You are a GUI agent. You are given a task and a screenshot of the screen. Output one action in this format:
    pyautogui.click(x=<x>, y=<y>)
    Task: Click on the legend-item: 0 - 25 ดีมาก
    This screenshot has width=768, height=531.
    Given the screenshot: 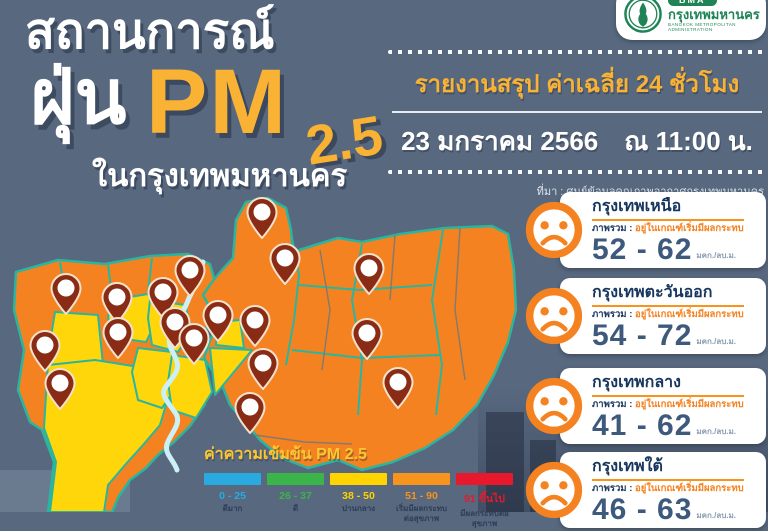 What is the action you would take?
    pyautogui.click(x=232, y=500)
    